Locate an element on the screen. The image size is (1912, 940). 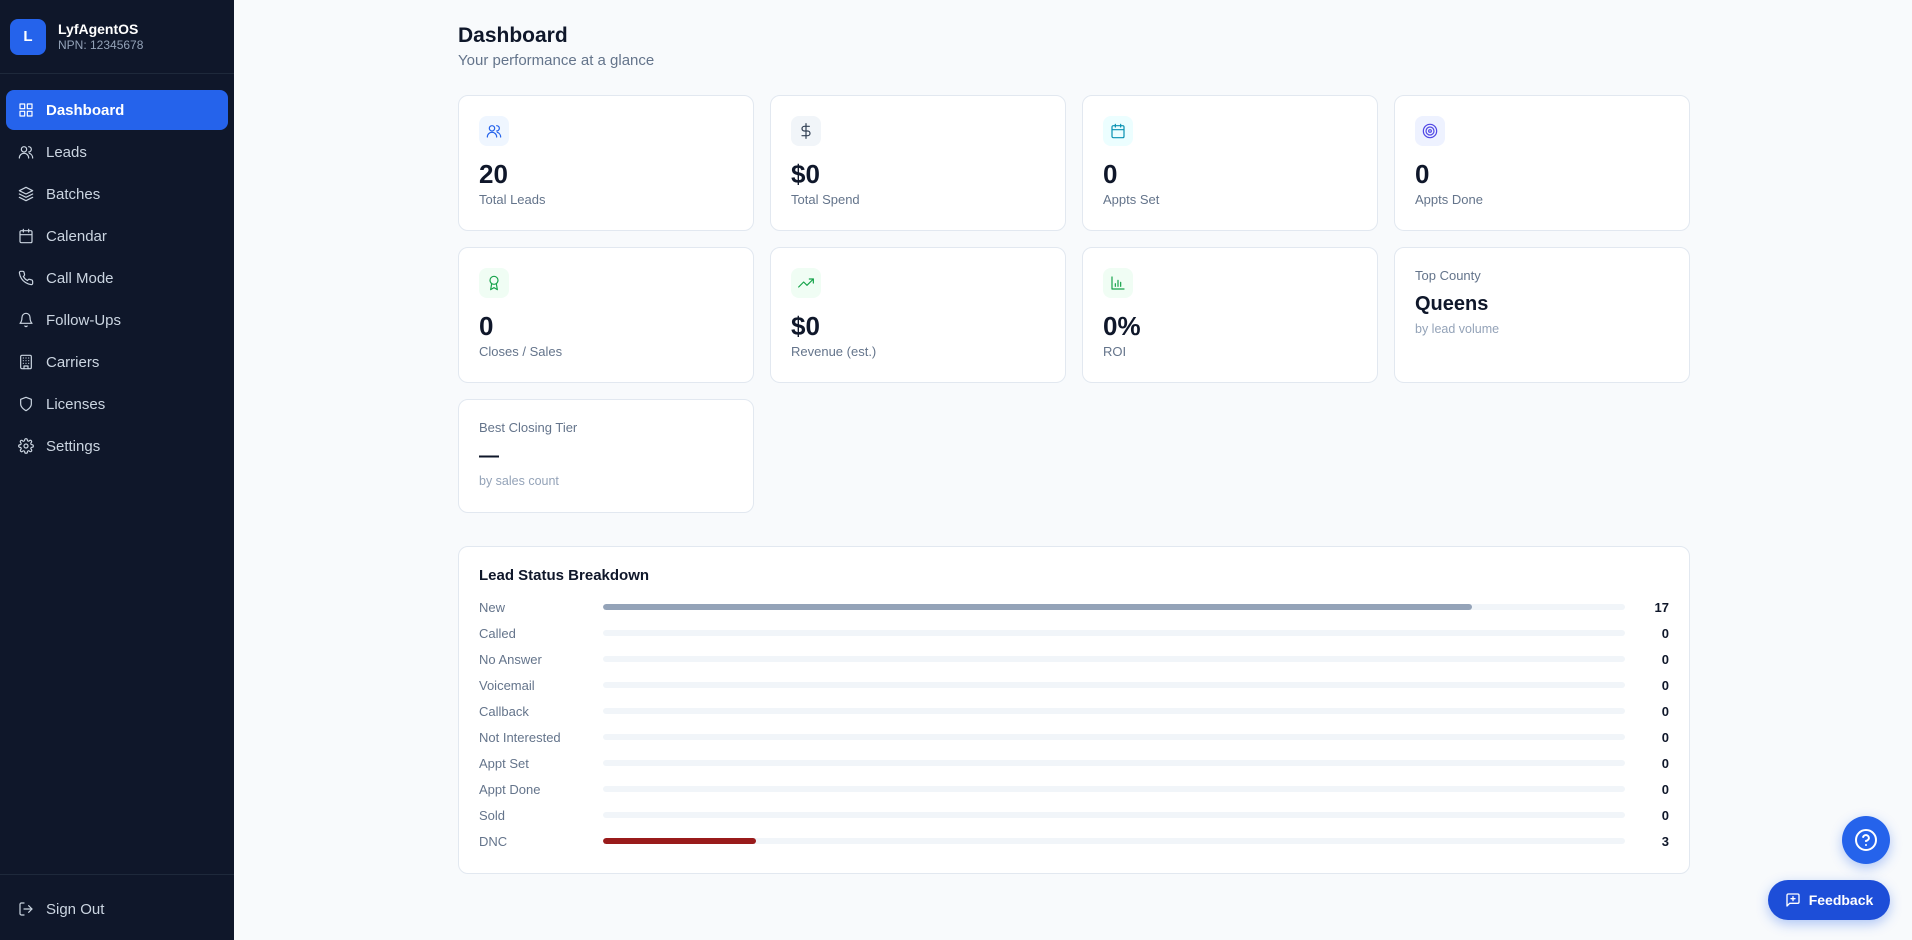
sidebar-item-carriers: Carriers is located at coordinates (117, 362).